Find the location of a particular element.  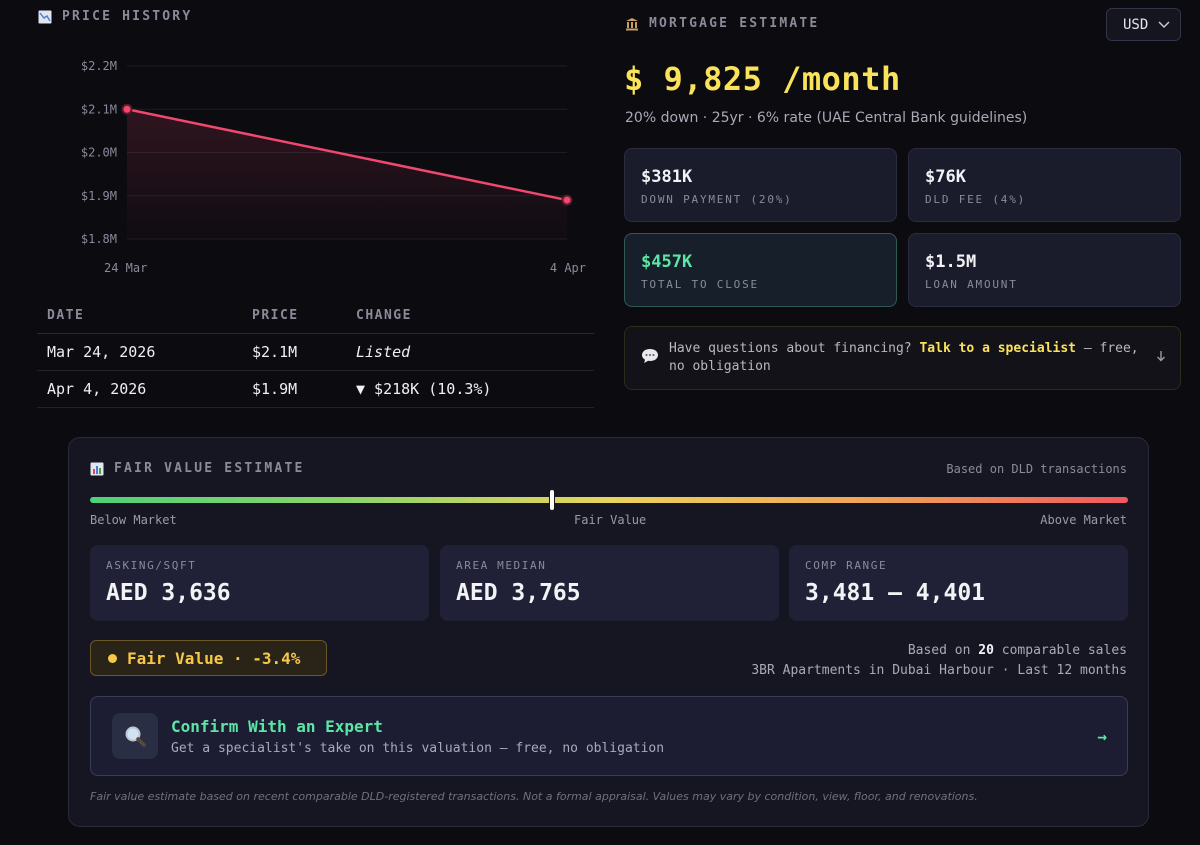

card-value: AED 3,765 is located at coordinates (518, 593).